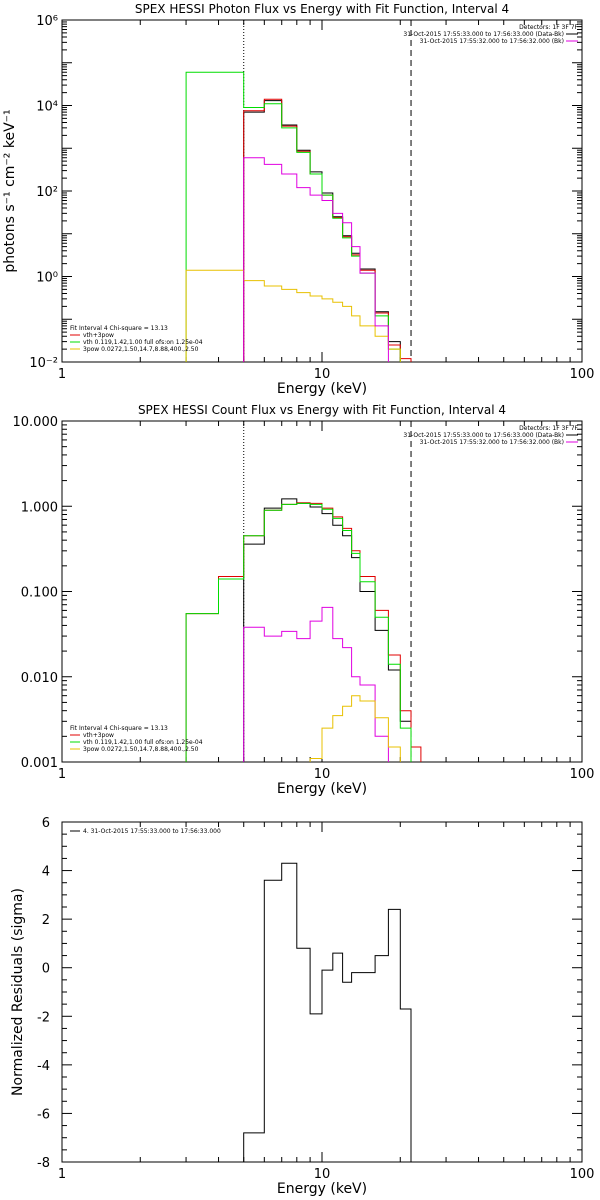 The image size is (600, 1200). What do you see at coordinates (39, 507) in the screenshot?
I see `y-tick-label: 1.000` at bounding box center [39, 507].